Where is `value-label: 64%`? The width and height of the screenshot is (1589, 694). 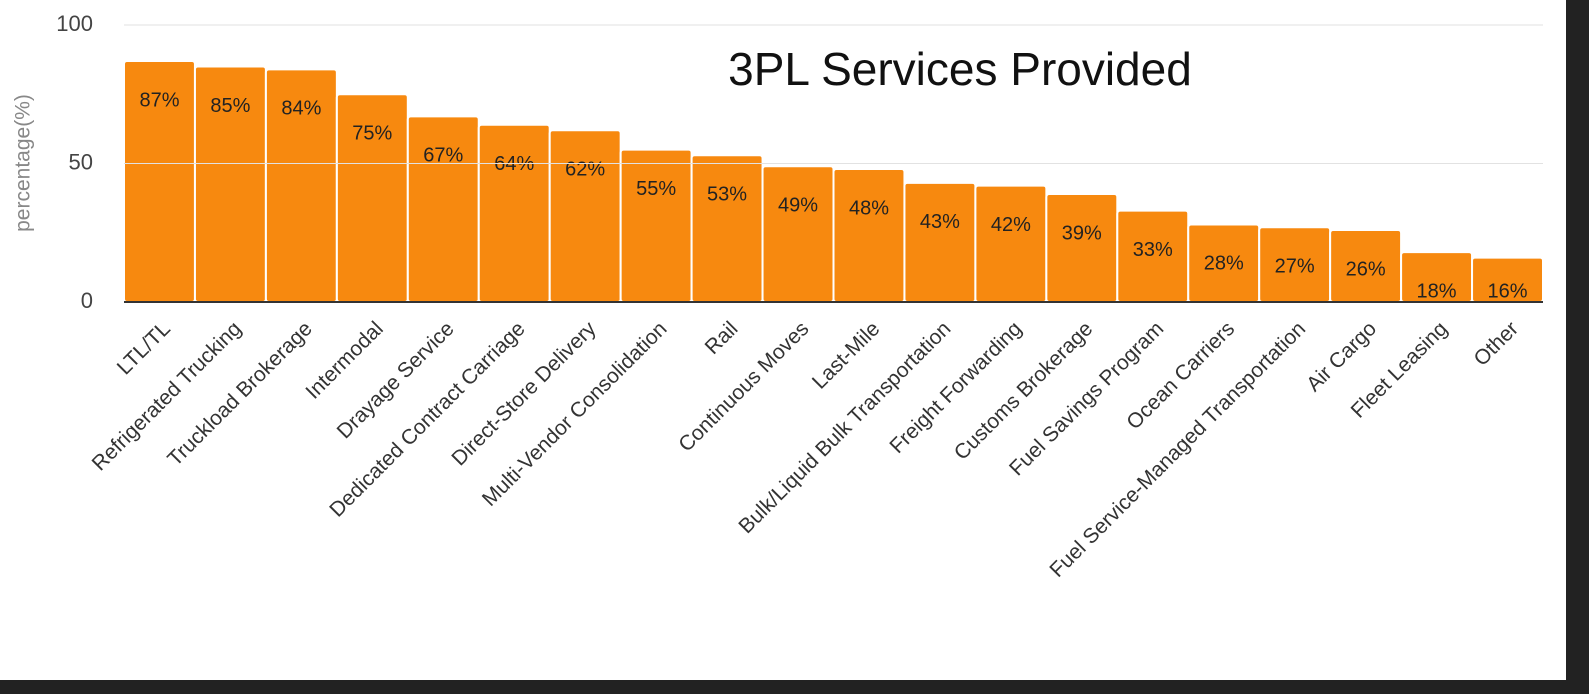 value-label: 64% is located at coordinates (514, 164).